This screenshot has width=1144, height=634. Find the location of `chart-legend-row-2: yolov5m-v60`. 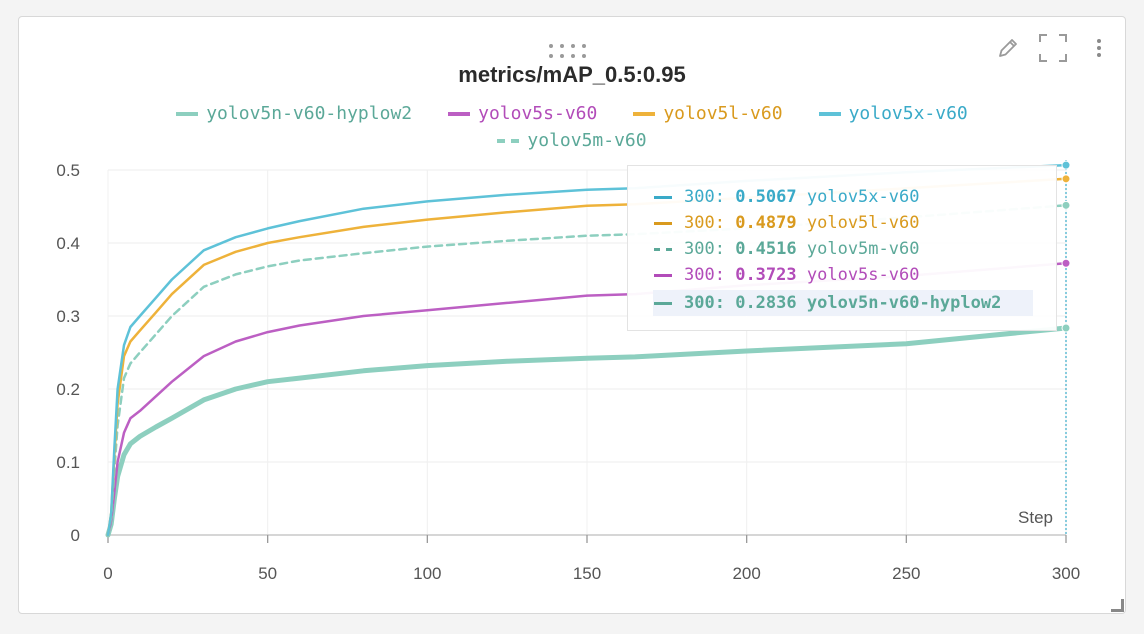

chart-legend-row-2: yolov5m-v60 is located at coordinates (572, 140).